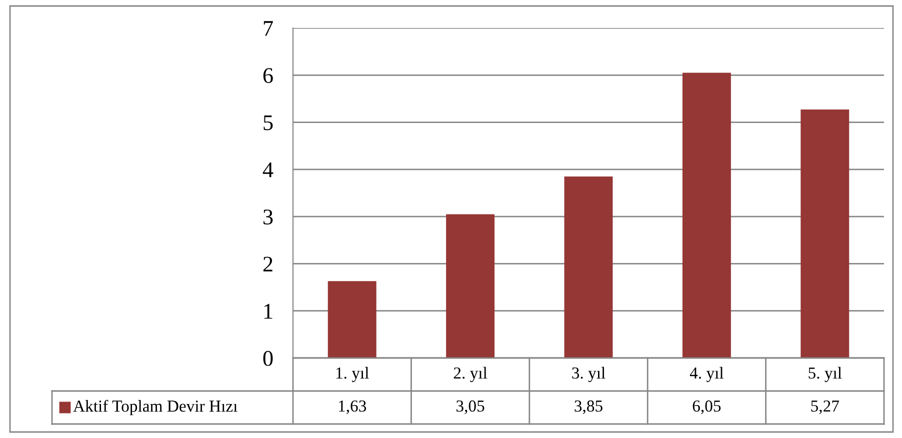  Describe the element at coordinates (268, 311) in the screenshot. I see `y-tick-label: 1` at that location.